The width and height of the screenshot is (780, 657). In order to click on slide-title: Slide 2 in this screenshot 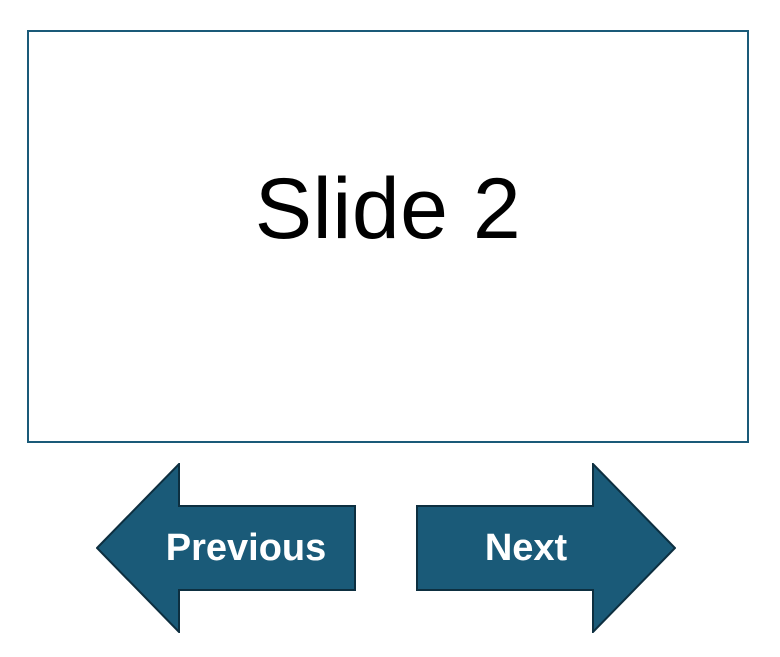, I will do `click(388, 209)`.